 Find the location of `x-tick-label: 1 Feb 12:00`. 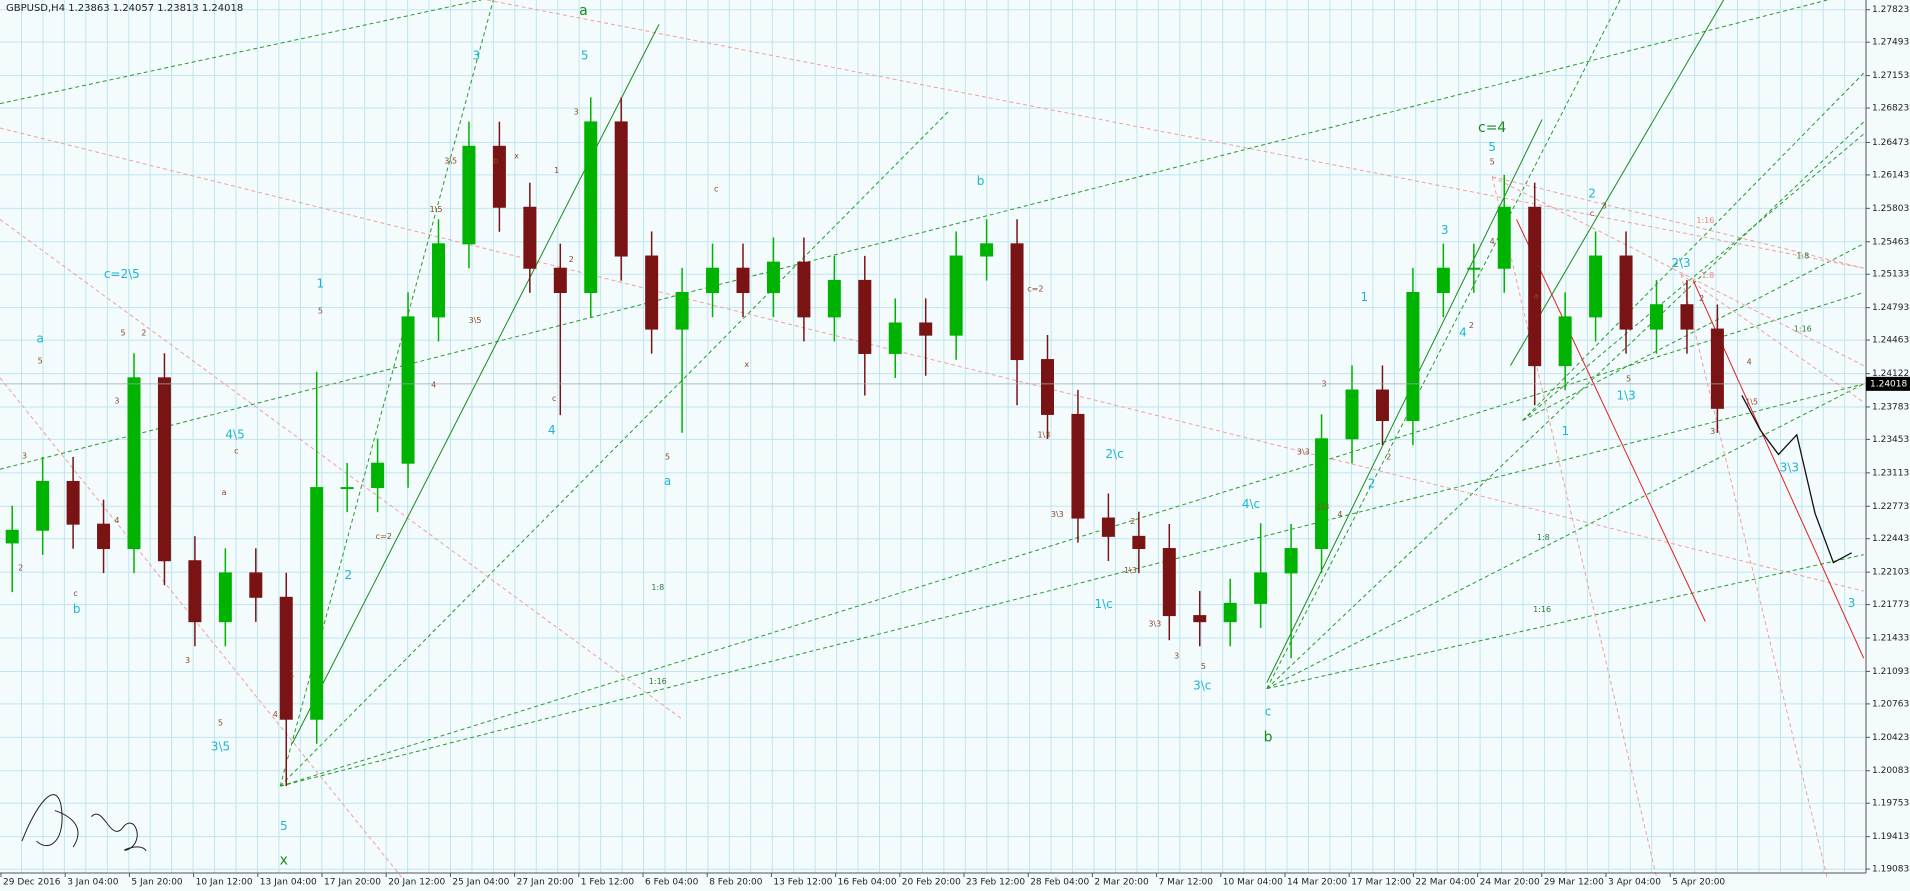

x-tick-label: 1 Feb 12:00 is located at coordinates (608, 883).